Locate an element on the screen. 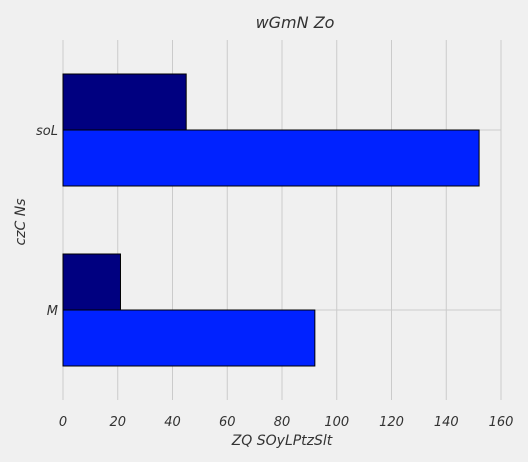  x-tick-label: 140 is located at coordinates (446, 422).